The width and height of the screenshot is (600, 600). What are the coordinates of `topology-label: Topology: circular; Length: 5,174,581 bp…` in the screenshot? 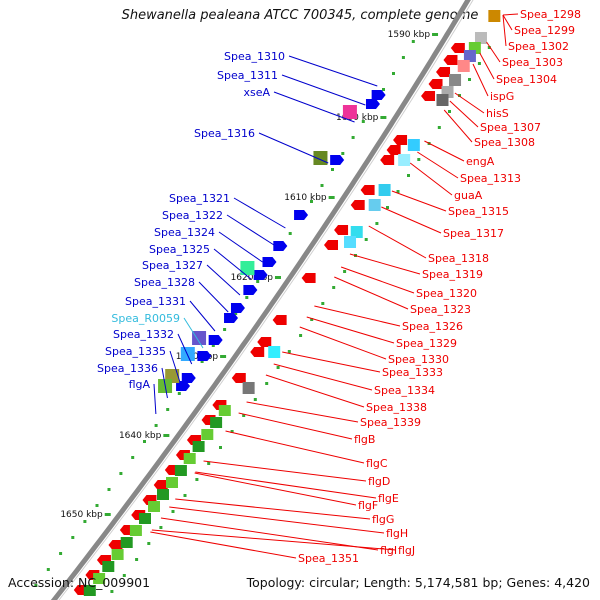 It's located at (418, 582).